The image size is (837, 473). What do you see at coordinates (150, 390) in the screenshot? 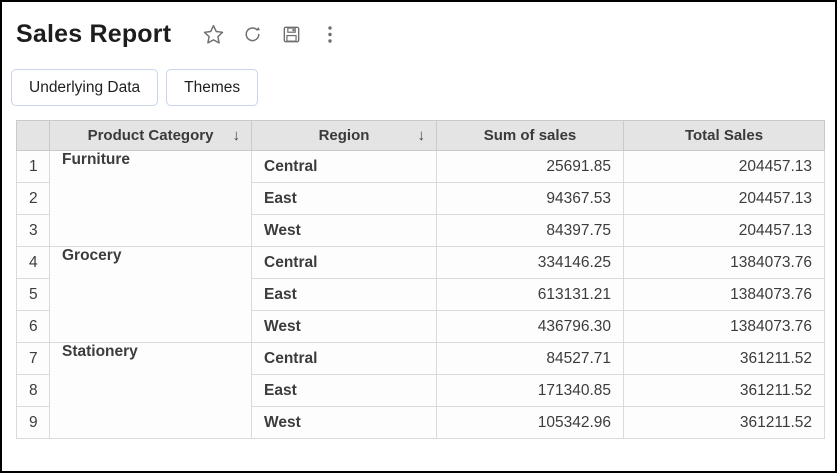
I see `category-cell: Stationery` at bounding box center [150, 390].